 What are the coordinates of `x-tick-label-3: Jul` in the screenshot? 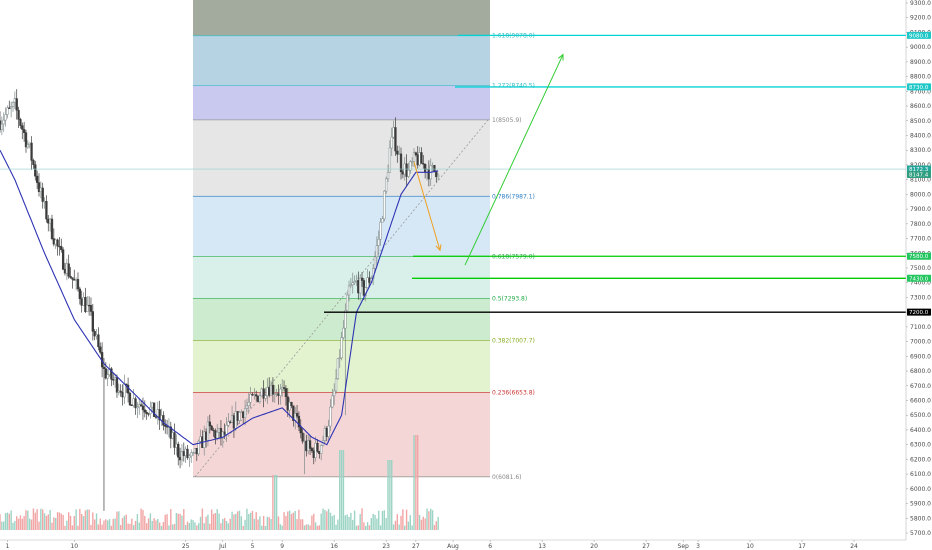 It's located at (222, 546).